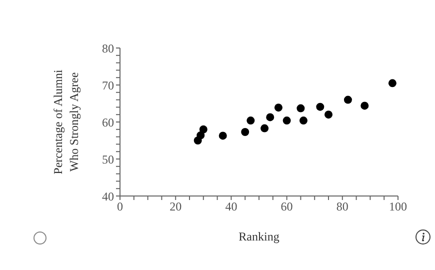 The height and width of the screenshot is (270, 435). Describe the element at coordinates (398, 207) in the screenshot. I see `x-tick-label: 100` at that location.